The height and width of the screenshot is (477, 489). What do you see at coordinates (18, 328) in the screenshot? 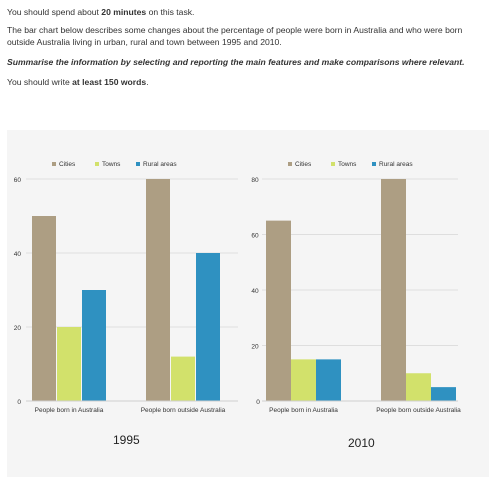
I see `c1995-y-tick-label: 20` at bounding box center [18, 328].